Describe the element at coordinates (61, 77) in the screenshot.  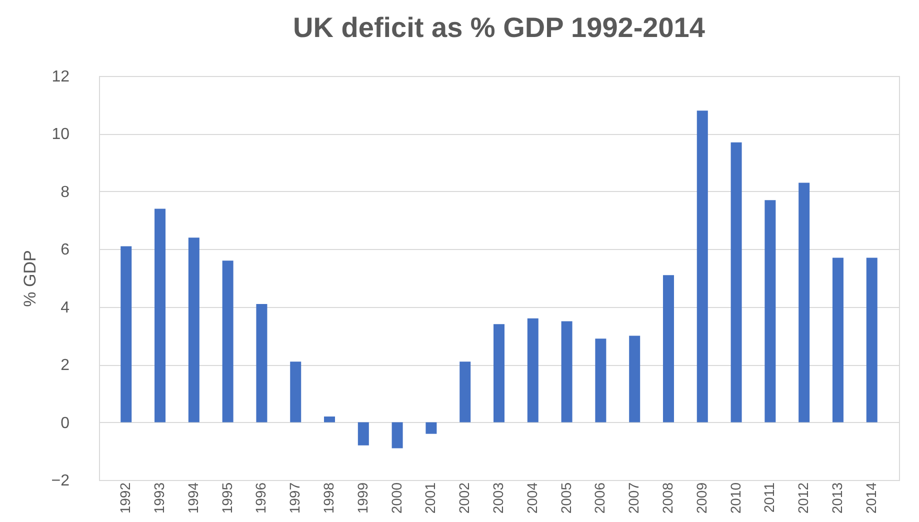
I see `y-tick-label: 12` at that location.